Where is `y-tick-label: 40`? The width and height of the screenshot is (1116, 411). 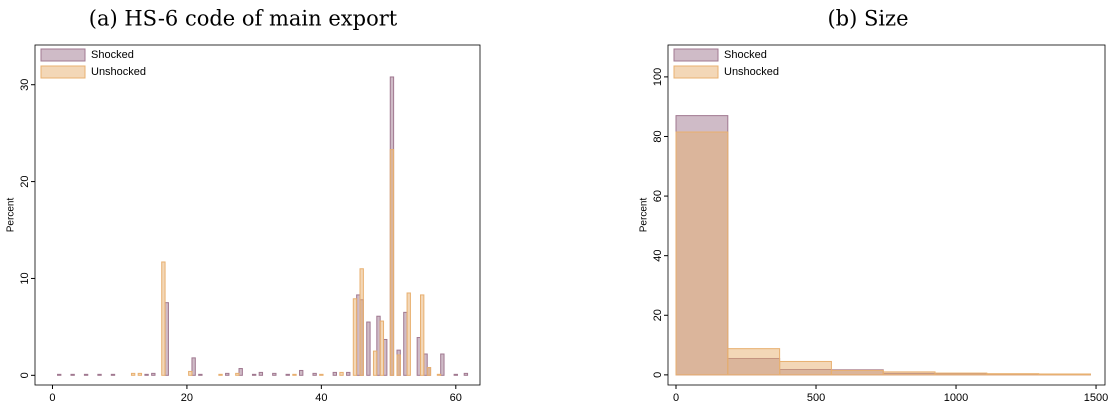
y-tick-label: 40 is located at coordinates (658, 256).